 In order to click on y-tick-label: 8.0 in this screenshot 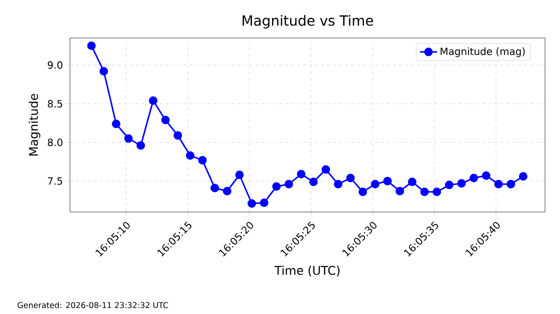, I will do `click(55, 142)`.